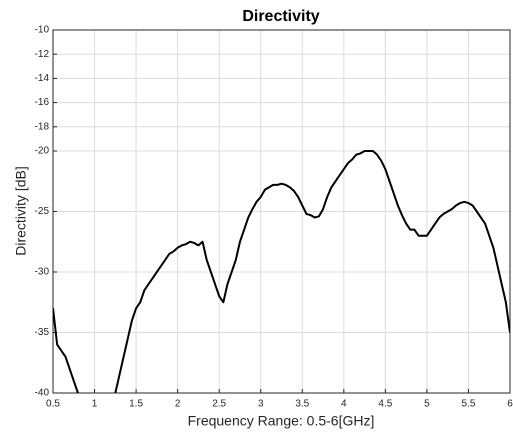 This screenshot has height=435, width=513. I want to click on x-tick-label: 3, so click(261, 404).